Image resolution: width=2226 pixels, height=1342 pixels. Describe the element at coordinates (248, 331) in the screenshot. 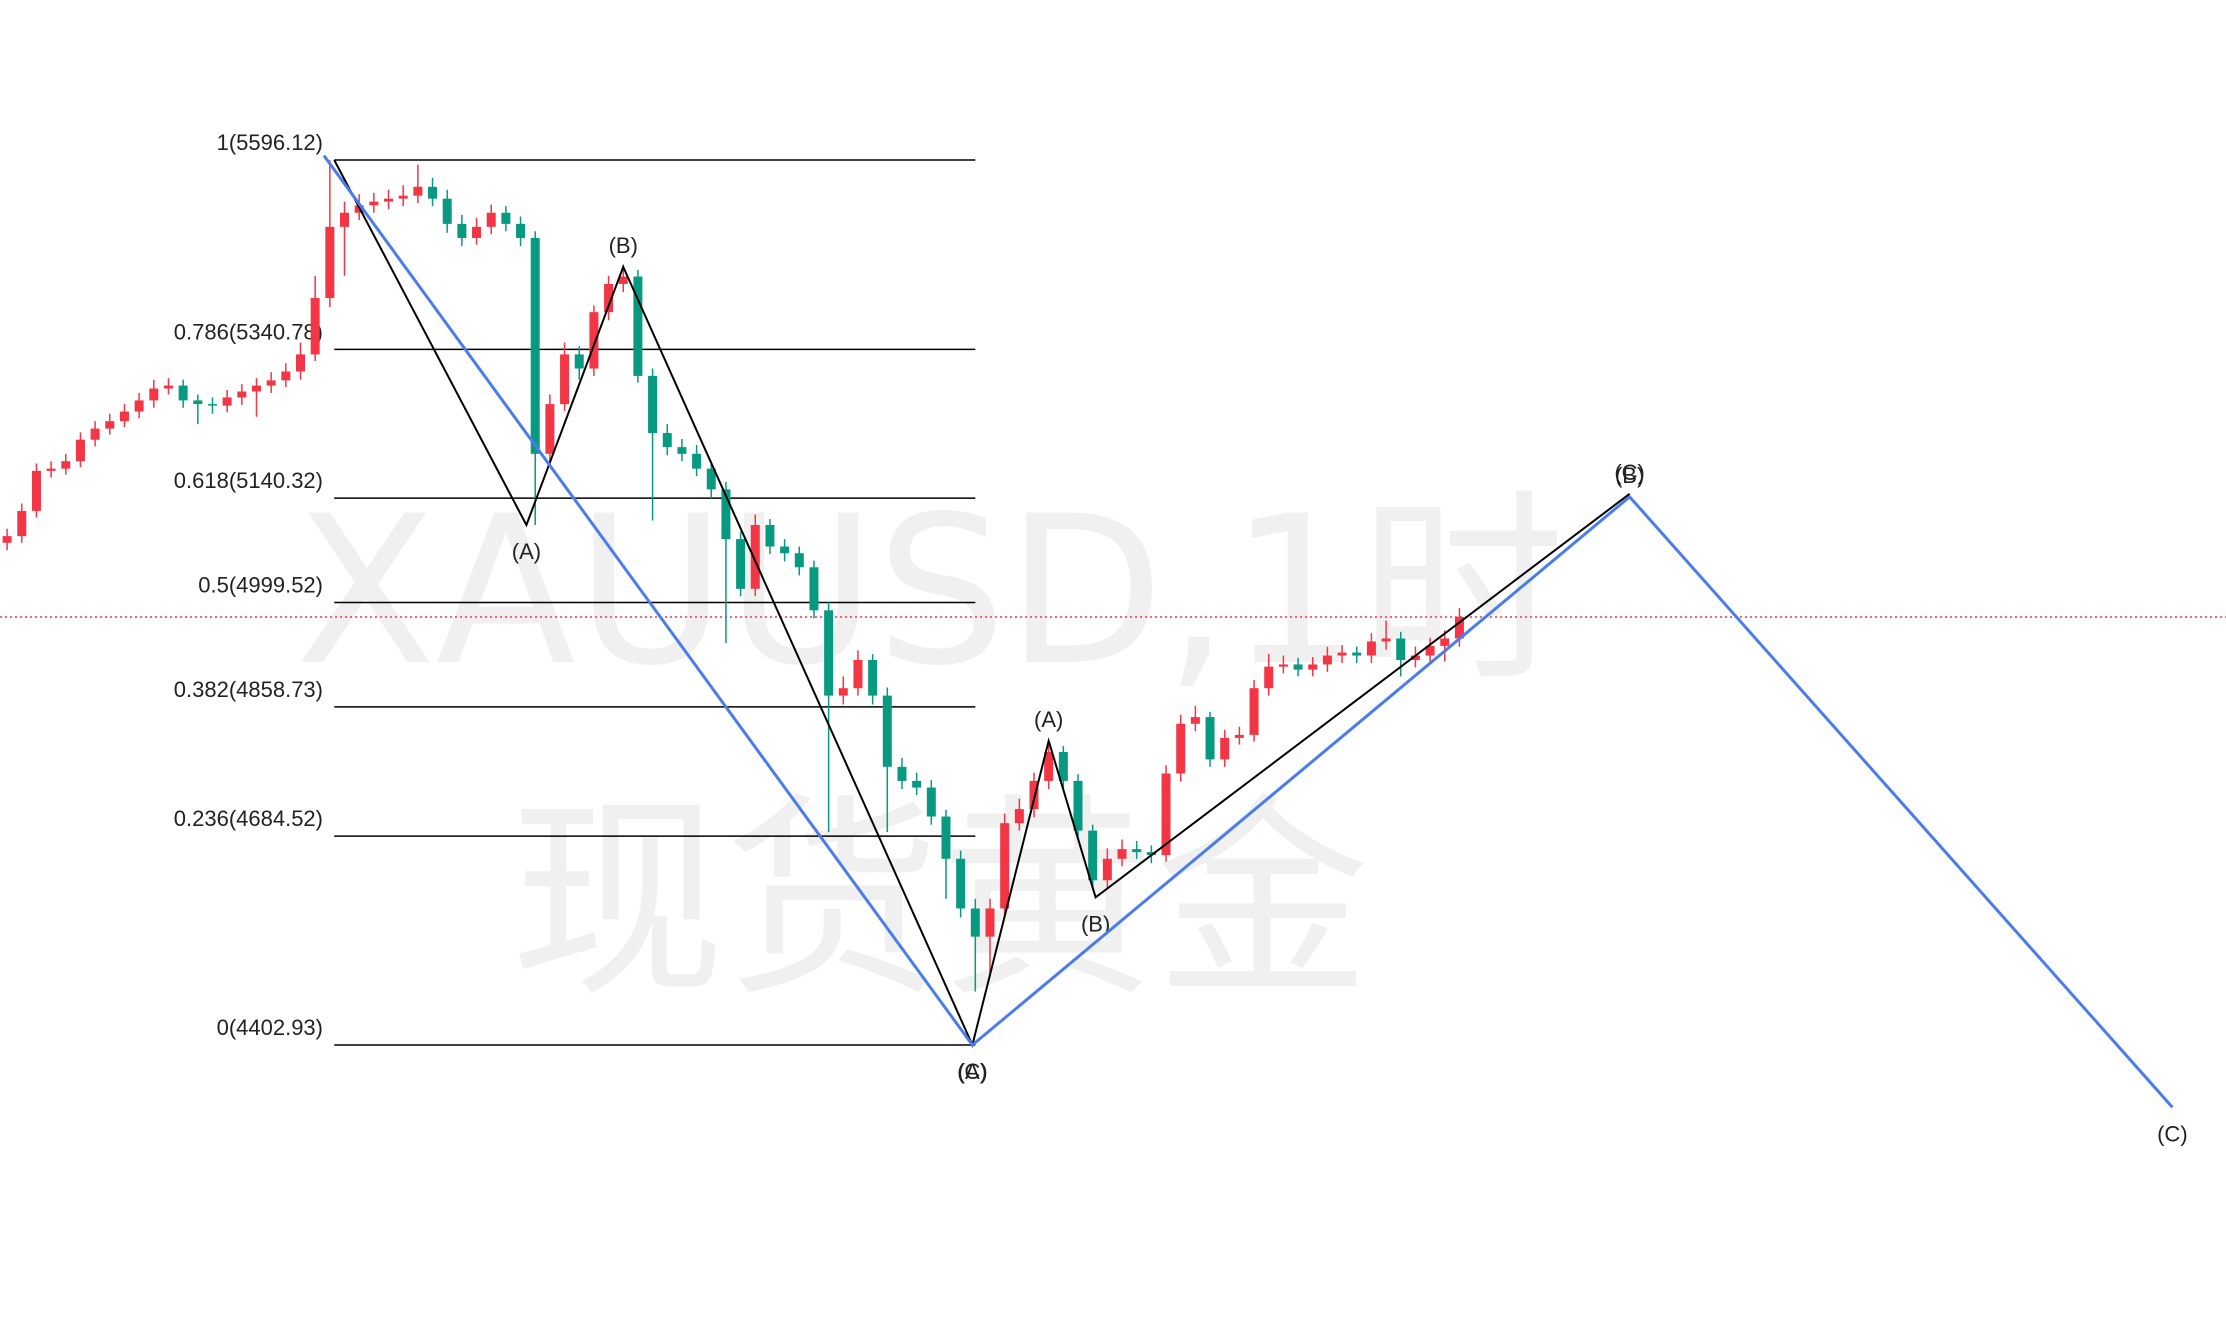

I see `fib-label: 0.786(5340.78)` at that location.